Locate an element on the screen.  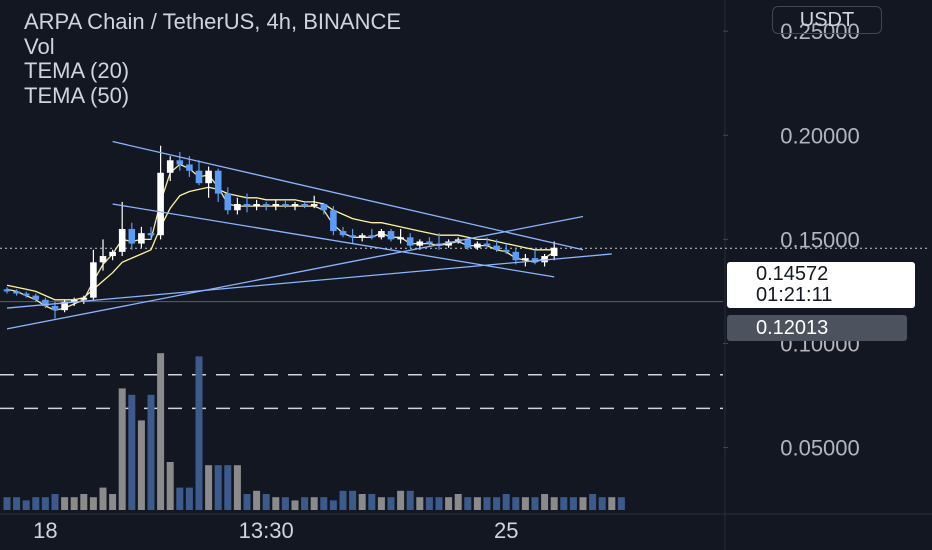
tema20-indicator-label: TEMA (20) is located at coordinates (77, 70).